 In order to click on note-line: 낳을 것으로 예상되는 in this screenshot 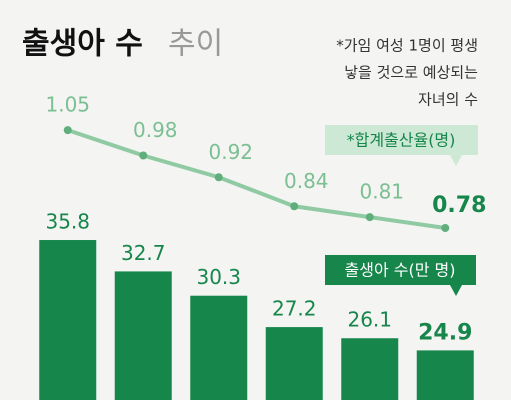, I will do `click(411, 73)`.